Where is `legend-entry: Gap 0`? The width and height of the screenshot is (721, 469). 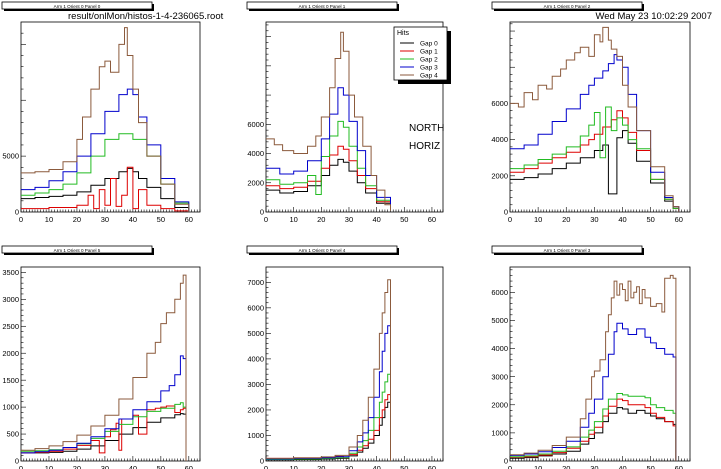
legend-entry: Gap 0 is located at coordinates (429, 44).